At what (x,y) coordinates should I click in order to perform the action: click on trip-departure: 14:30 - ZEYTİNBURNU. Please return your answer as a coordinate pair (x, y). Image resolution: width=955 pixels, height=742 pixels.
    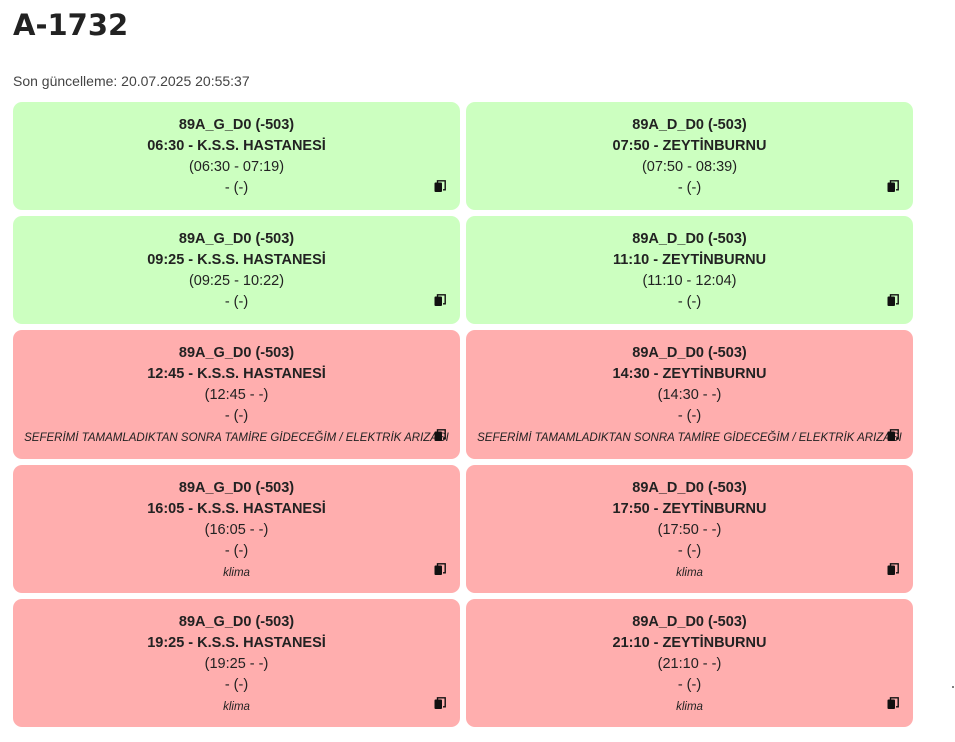
    Looking at the image, I should click on (689, 374).